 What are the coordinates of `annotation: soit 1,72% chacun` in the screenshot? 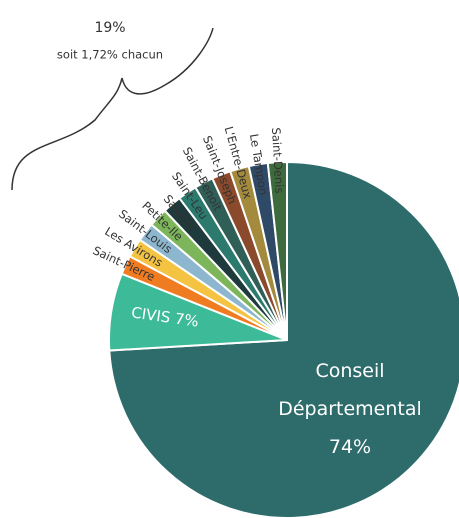 It's located at (110, 55).